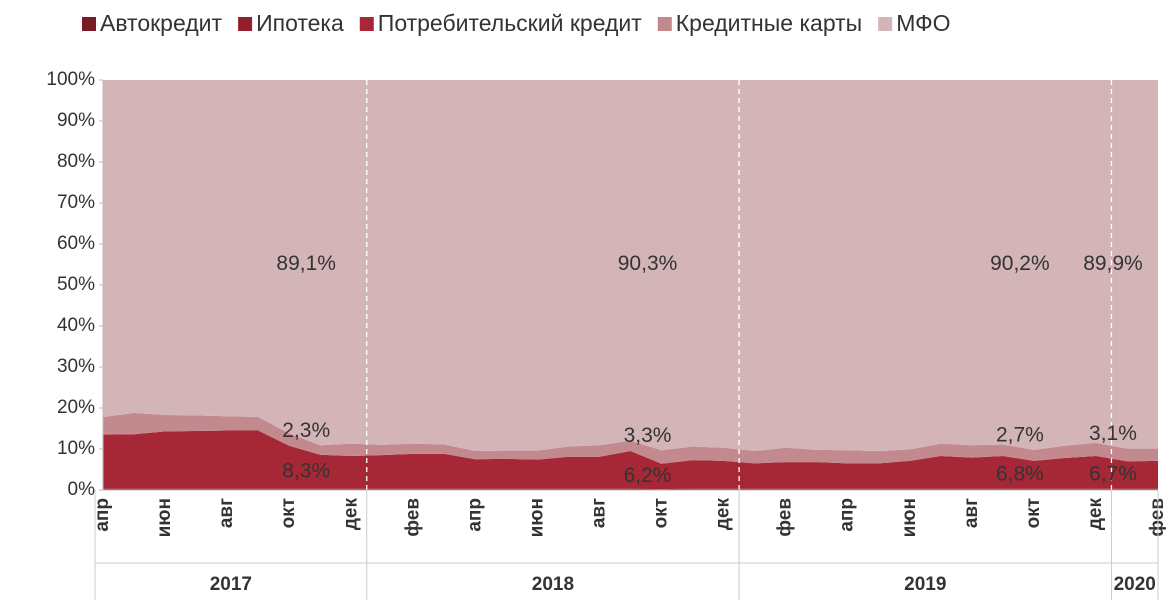  I want to click on legend-label: Кредитные карты, so click(769, 23).